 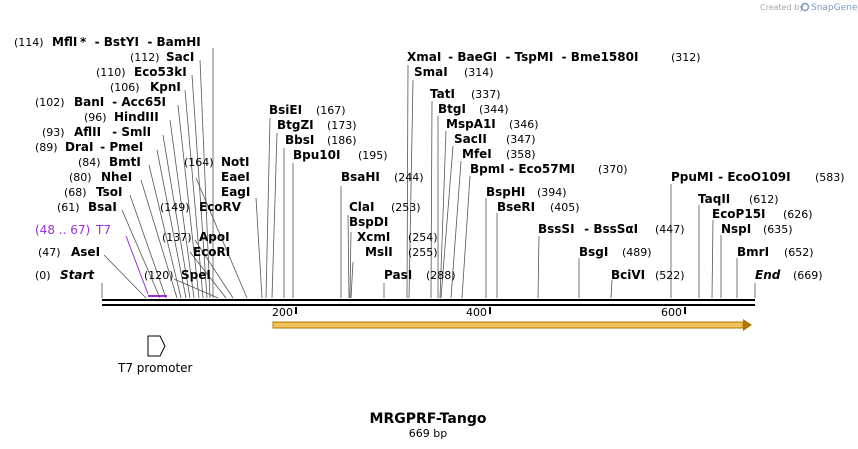 I want to click on site-tsoi-pos: (68), so click(x=75, y=192).